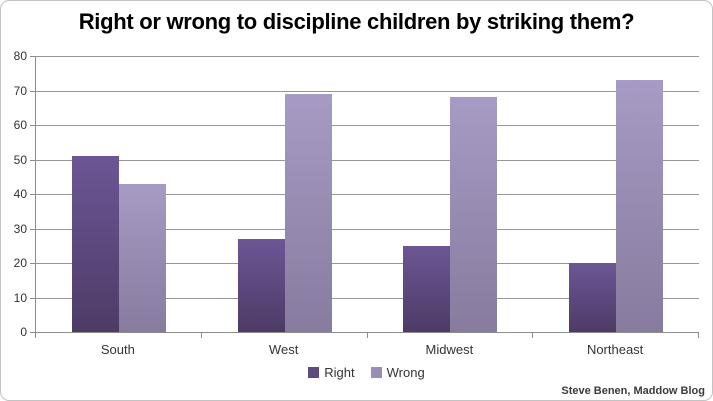 The height and width of the screenshot is (401, 713). I want to click on legend: Right Wrong, so click(366, 372).